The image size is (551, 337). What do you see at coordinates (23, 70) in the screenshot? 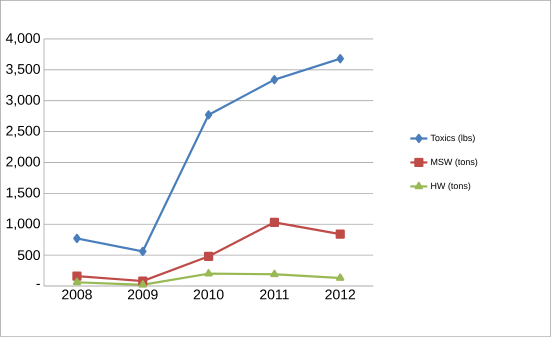
I see `y-tick-label: 3,500` at bounding box center [23, 70].